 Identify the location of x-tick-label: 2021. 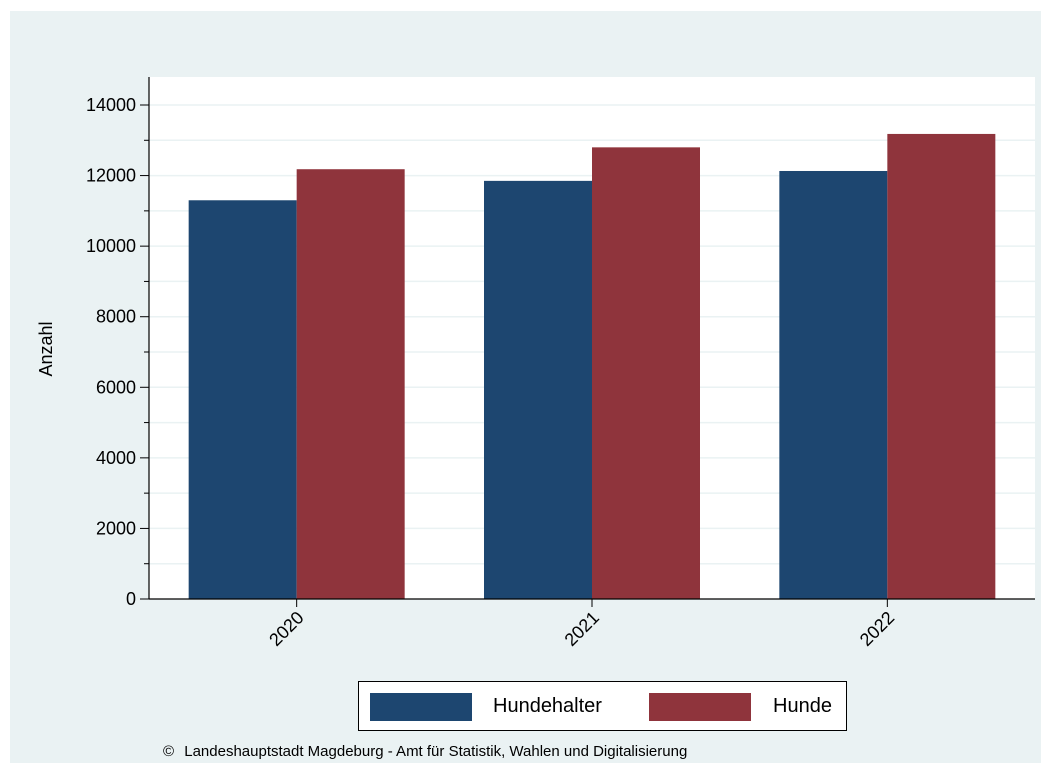
(582, 629).